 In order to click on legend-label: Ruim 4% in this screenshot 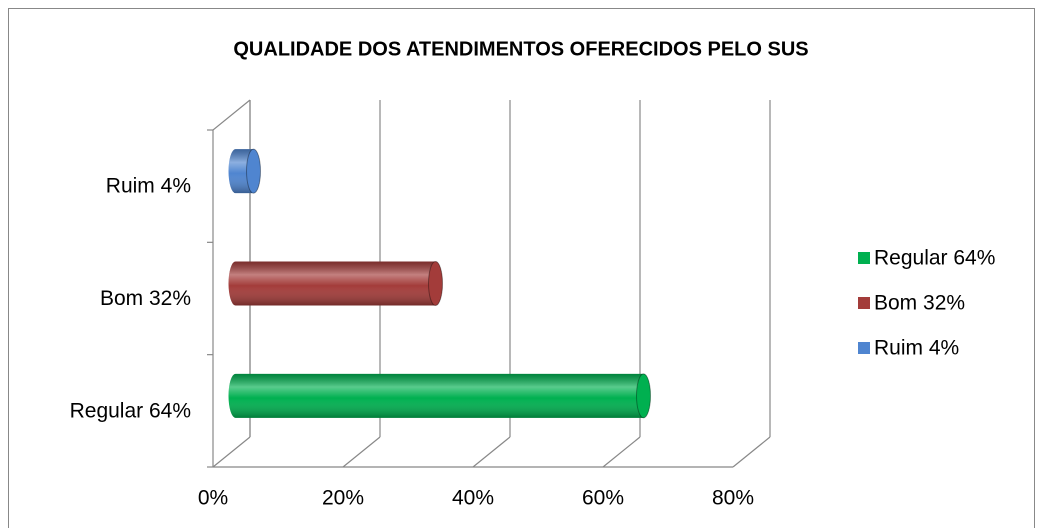, I will do `click(916, 348)`.